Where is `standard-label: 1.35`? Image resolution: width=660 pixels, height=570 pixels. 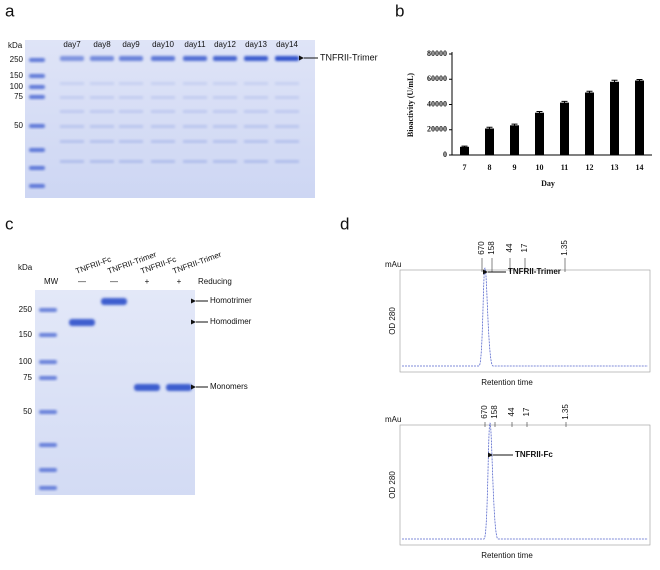 standard-label: 1.35 is located at coordinates (564, 248).